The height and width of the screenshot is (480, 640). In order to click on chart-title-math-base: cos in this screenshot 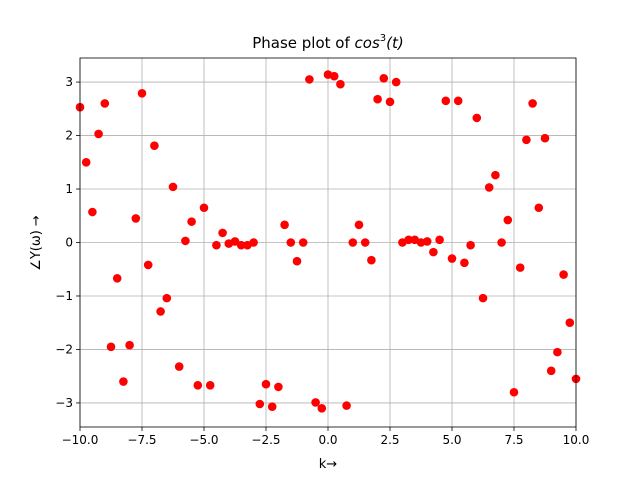, I will do `click(367, 43)`.